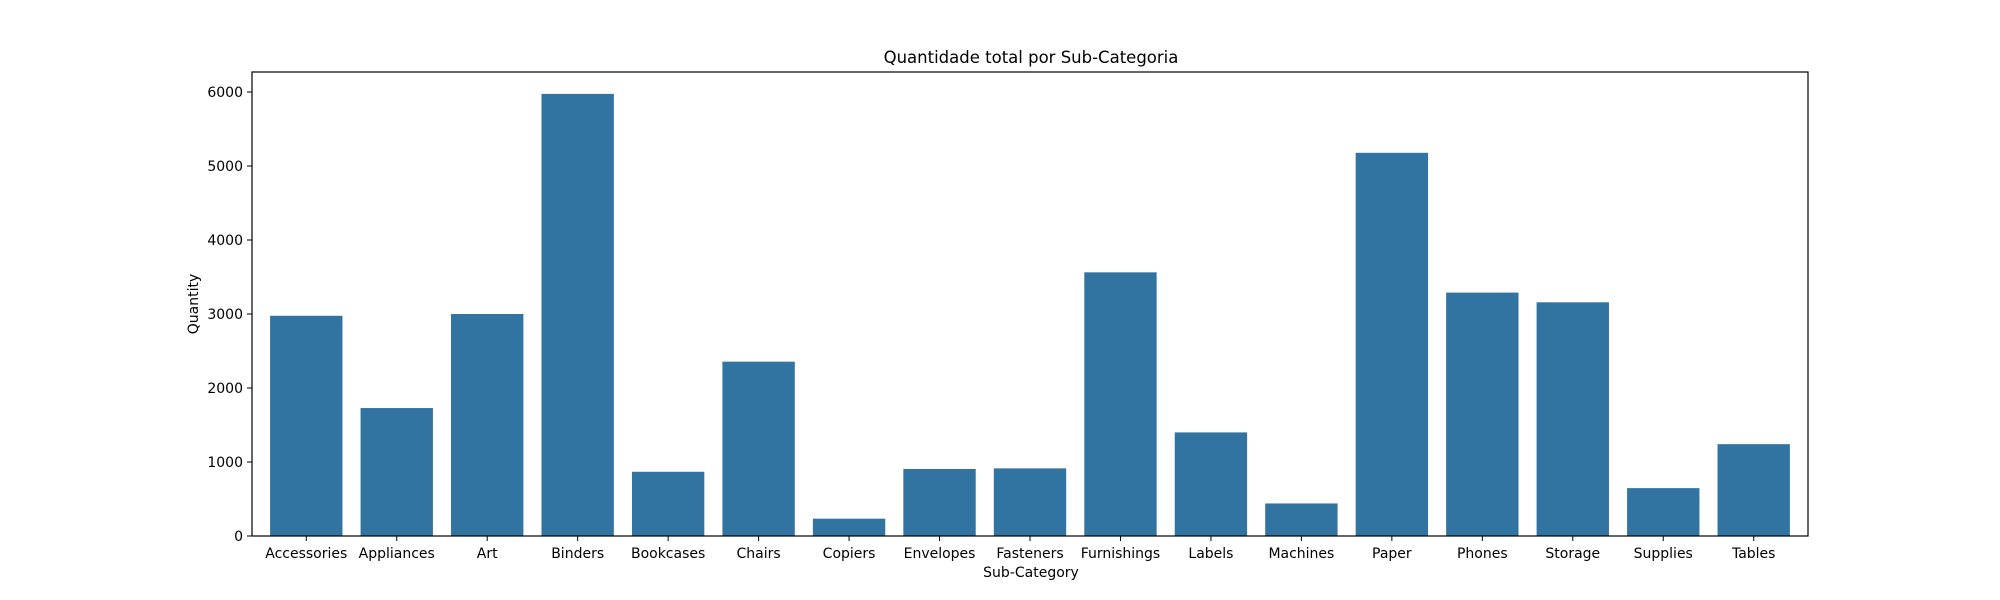 The height and width of the screenshot is (600, 2000). What do you see at coordinates (1031, 573) in the screenshot?
I see `x-axis-label: Sub-Category` at bounding box center [1031, 573].